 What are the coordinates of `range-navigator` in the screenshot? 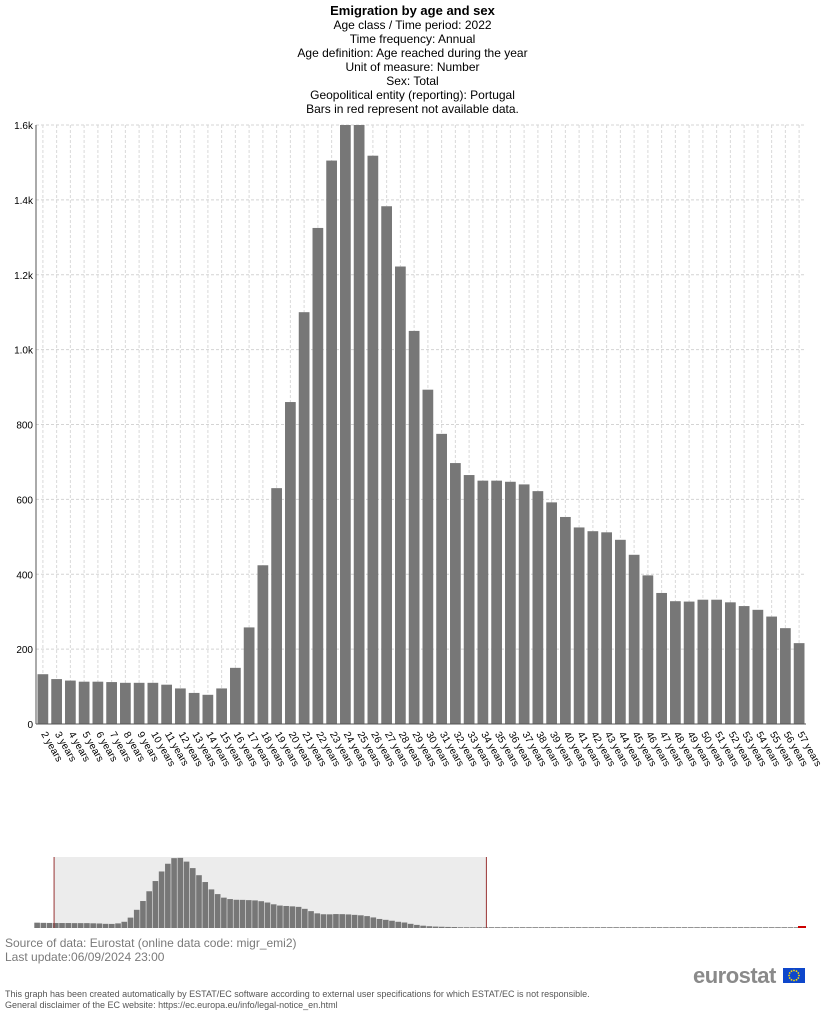 It's located at (420, 892).